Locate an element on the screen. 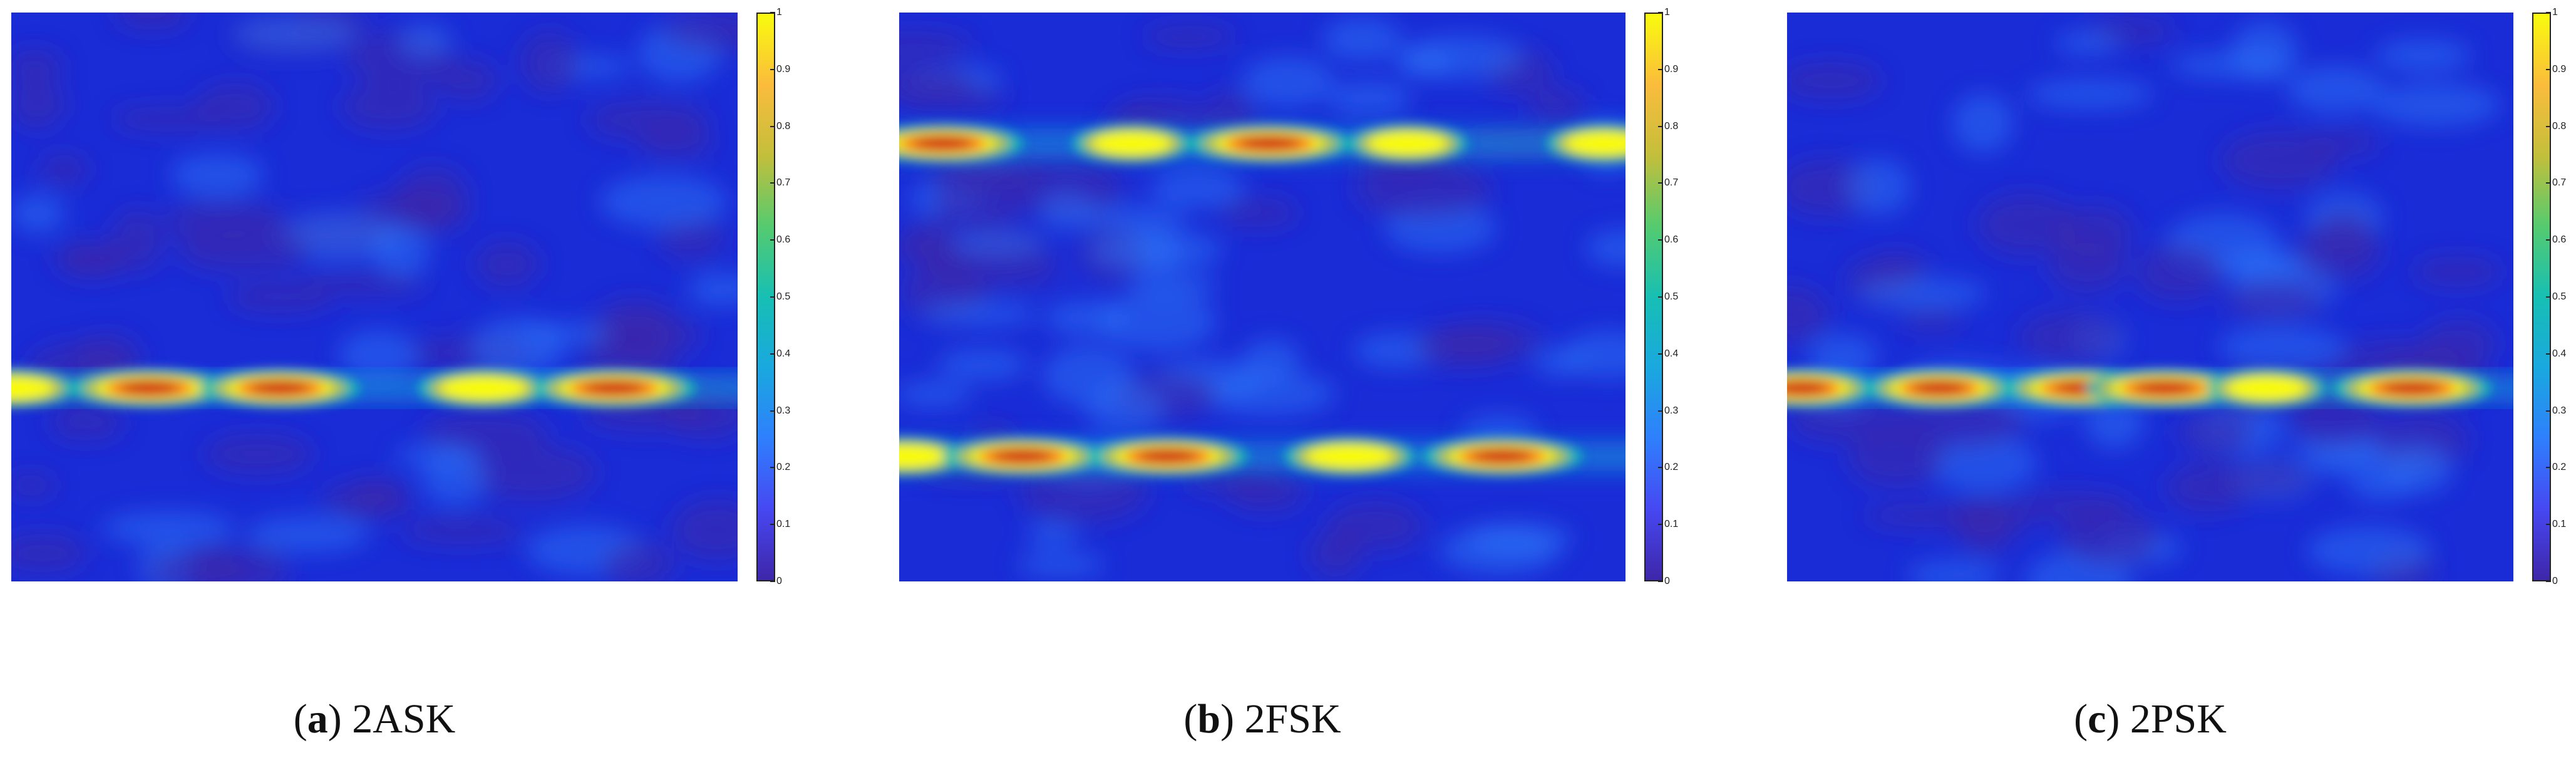 The width and height of the screenshot is (2576, 765). caption-b: (b) 2FSK is located at coordinates (1262, 719).